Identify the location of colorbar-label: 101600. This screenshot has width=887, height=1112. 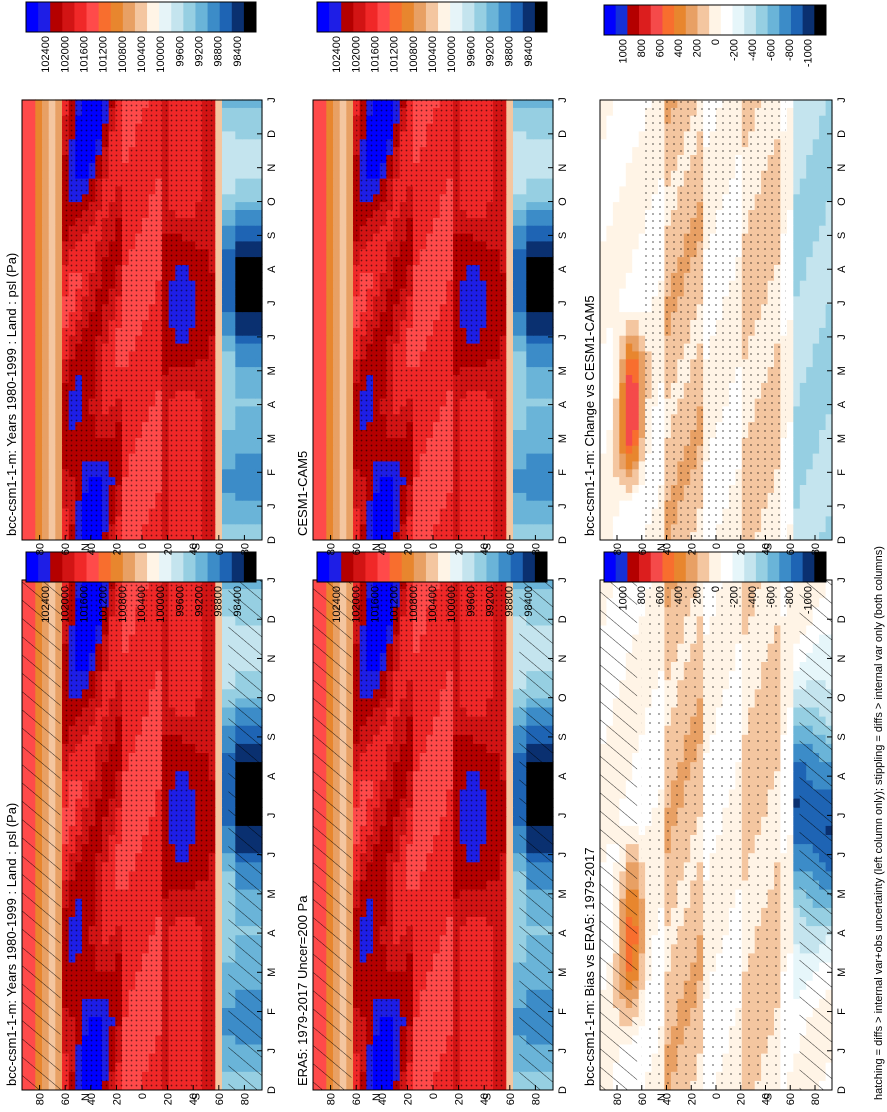
(376, 604).